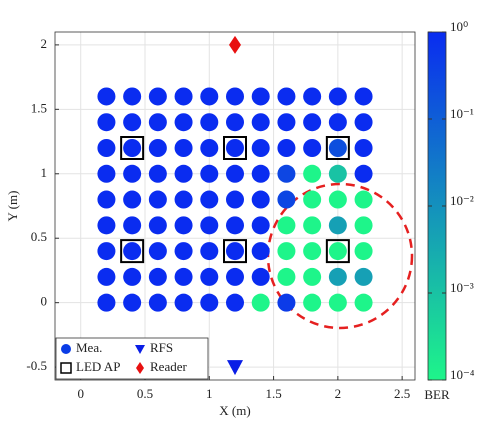  Describe the element at coordinates (44, 172) in the screenshot. I see `y-tick-label: 1` at that location.